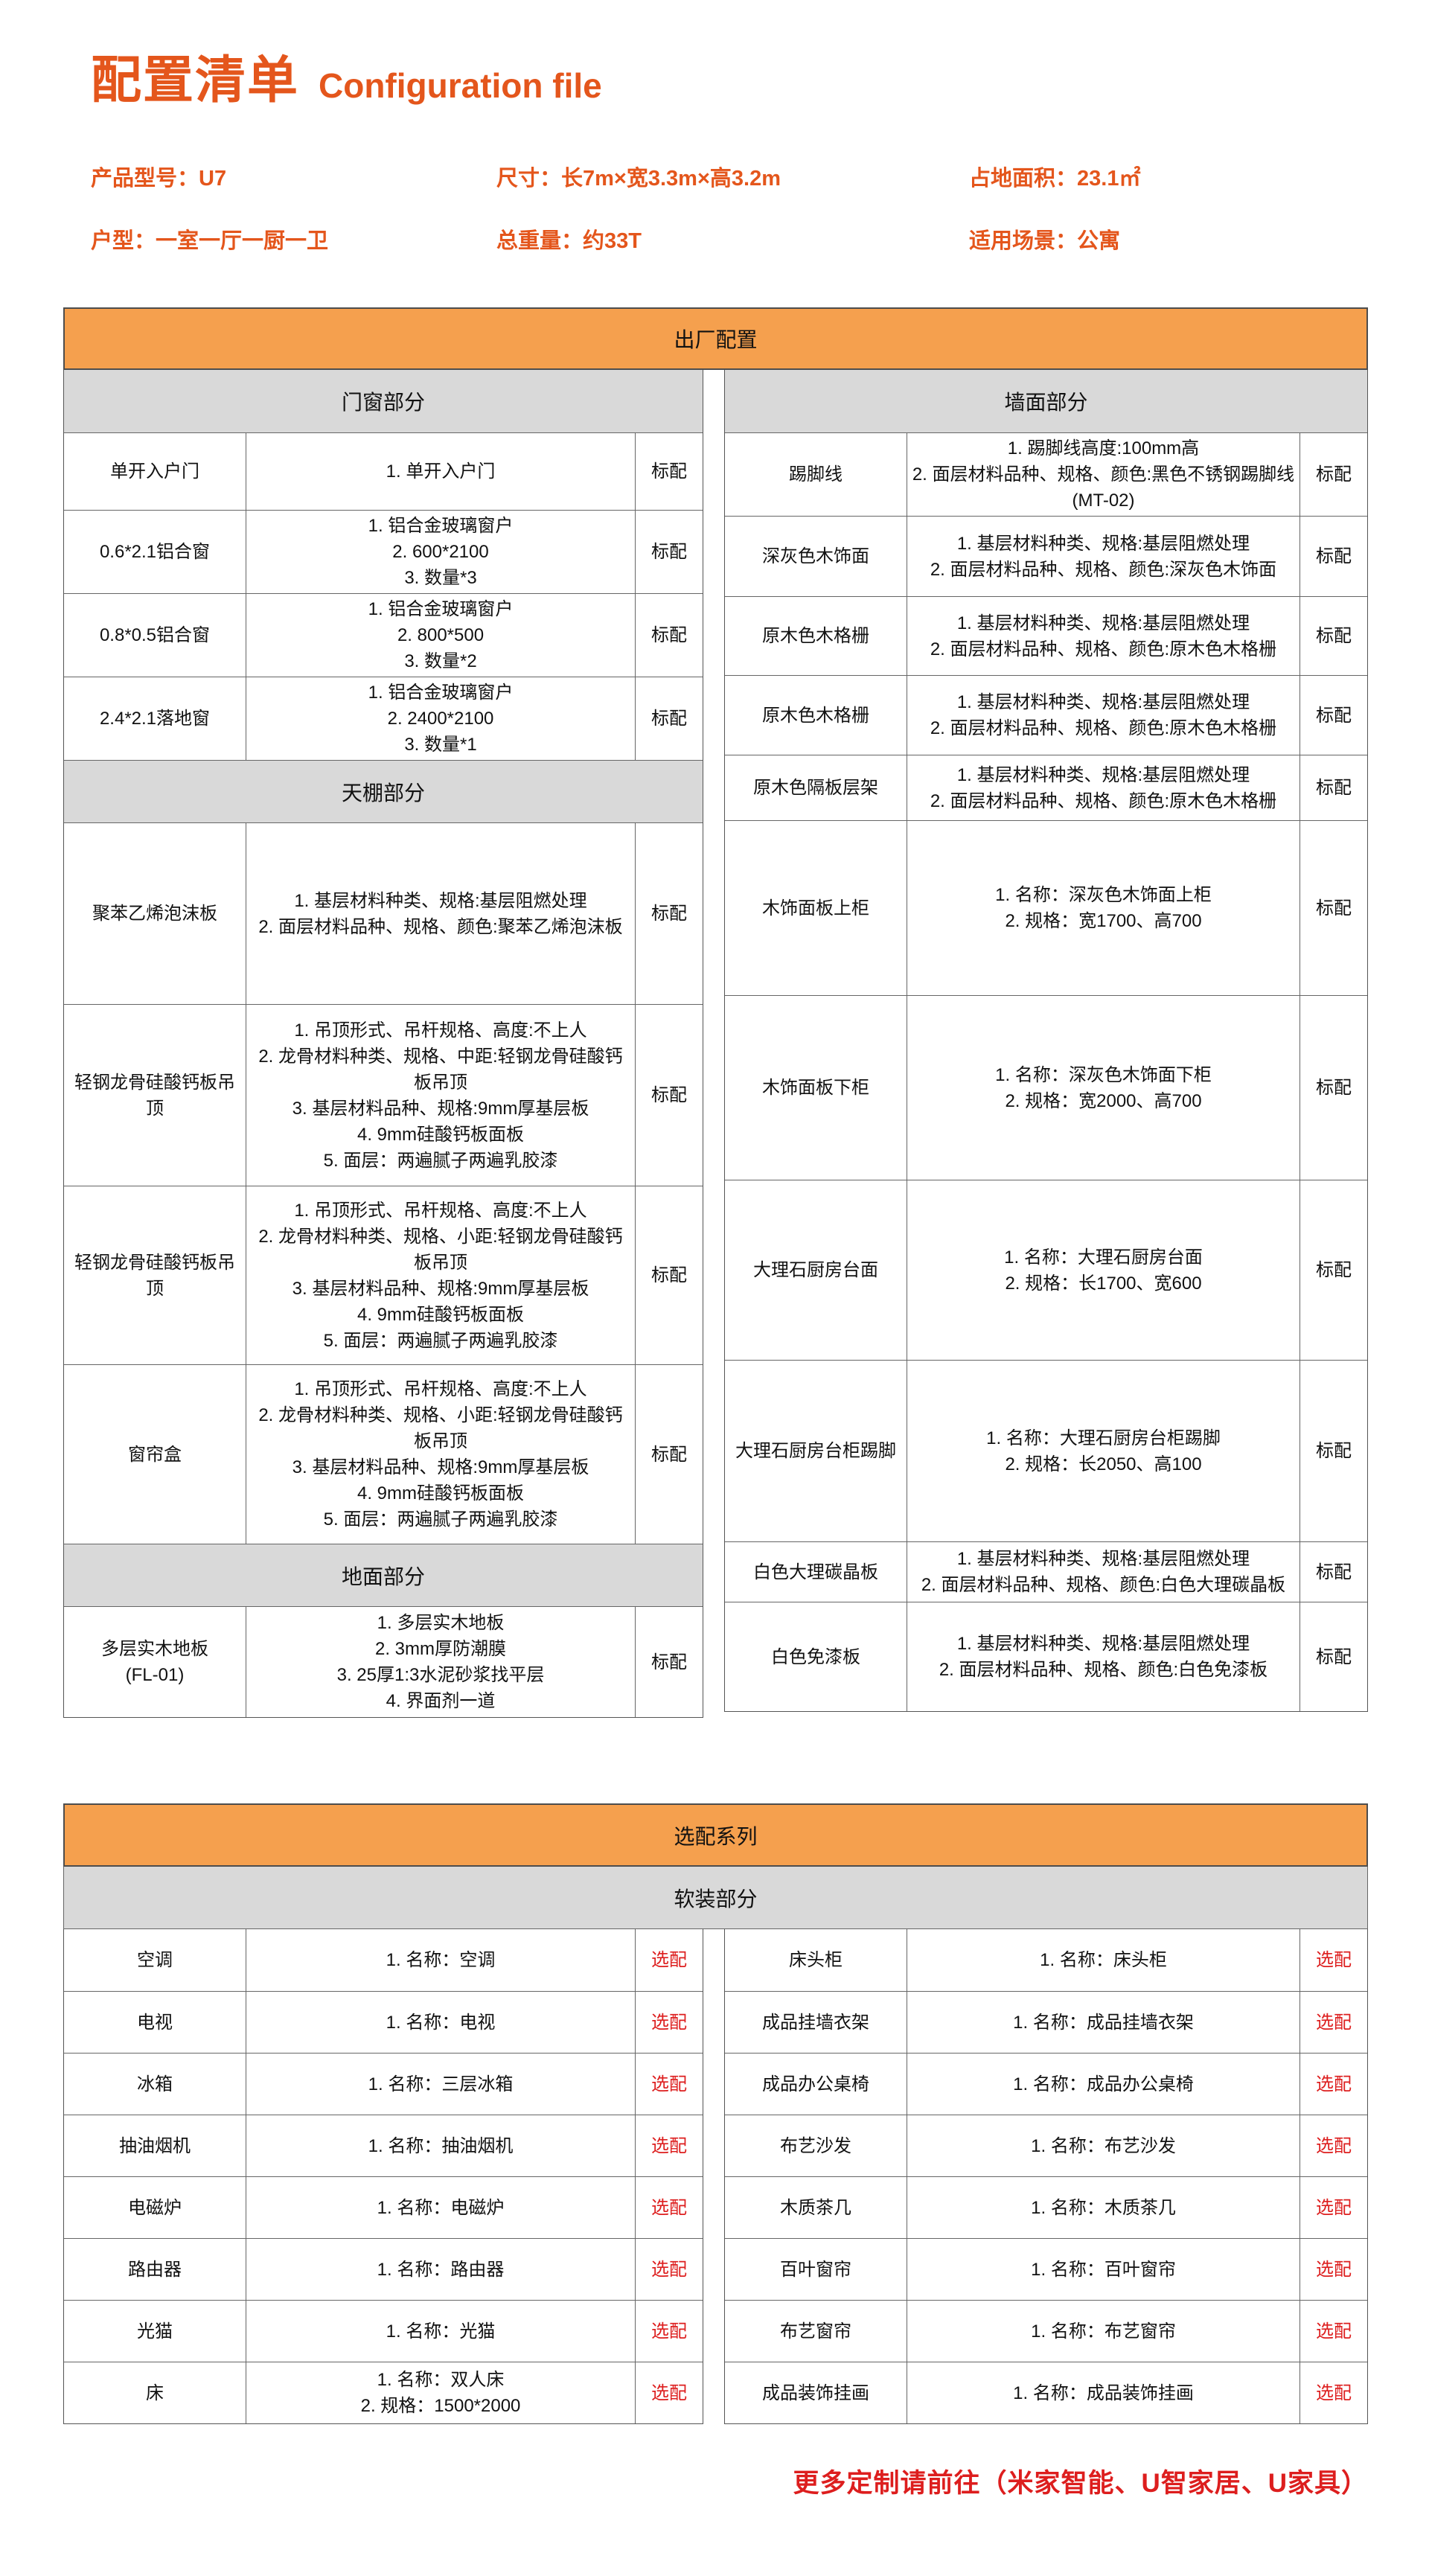 Image resolution: width=1429 pixels, height=2576 pixels. I want to click on item-desc-line: 2. 规格：宽1700、高700, so click(1103, 921).